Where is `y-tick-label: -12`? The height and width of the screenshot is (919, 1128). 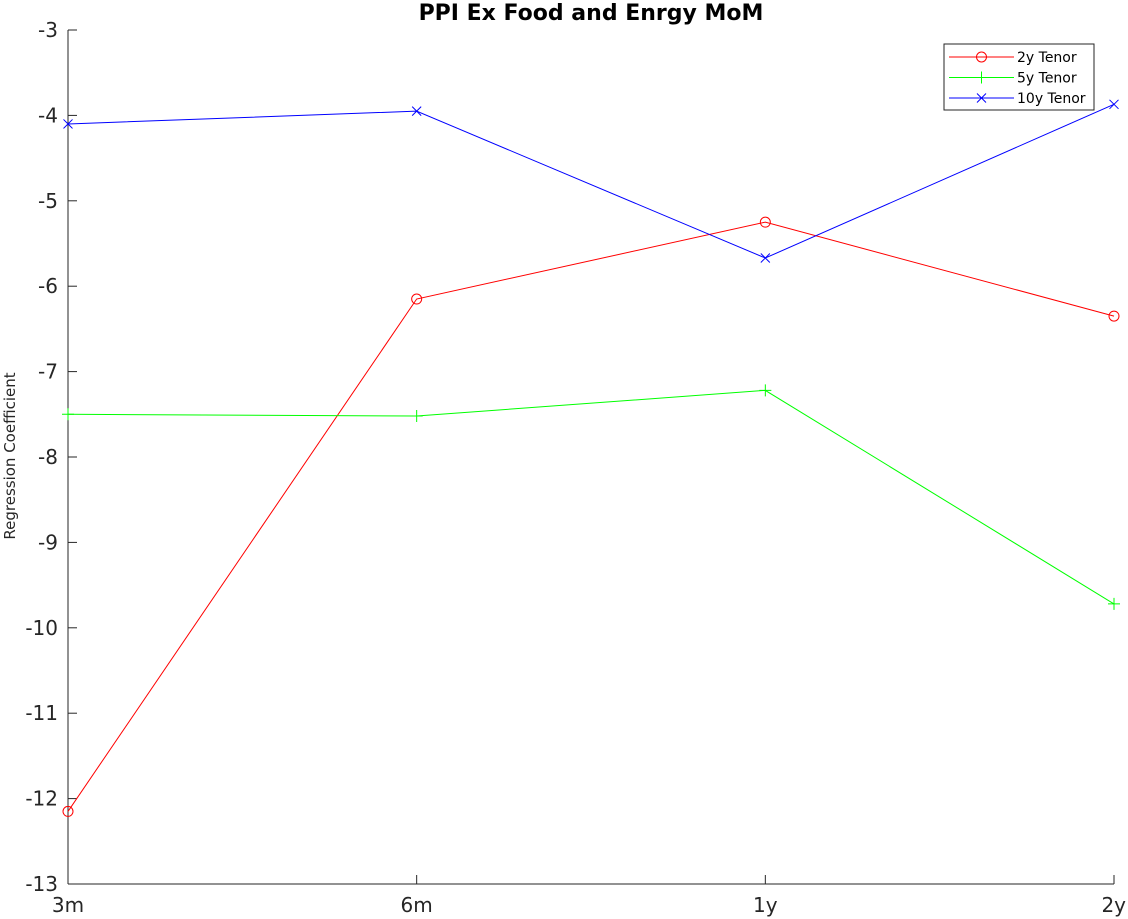 y-tick-label: -12 is located at coordinates (41, 799).